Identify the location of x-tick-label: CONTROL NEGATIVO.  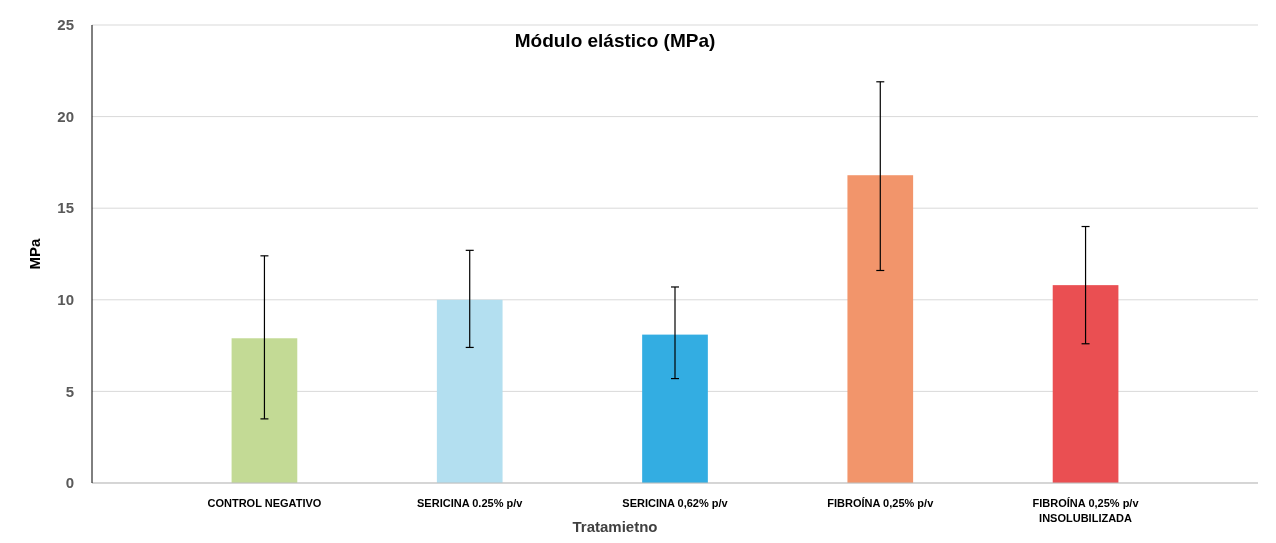
(264, 503).